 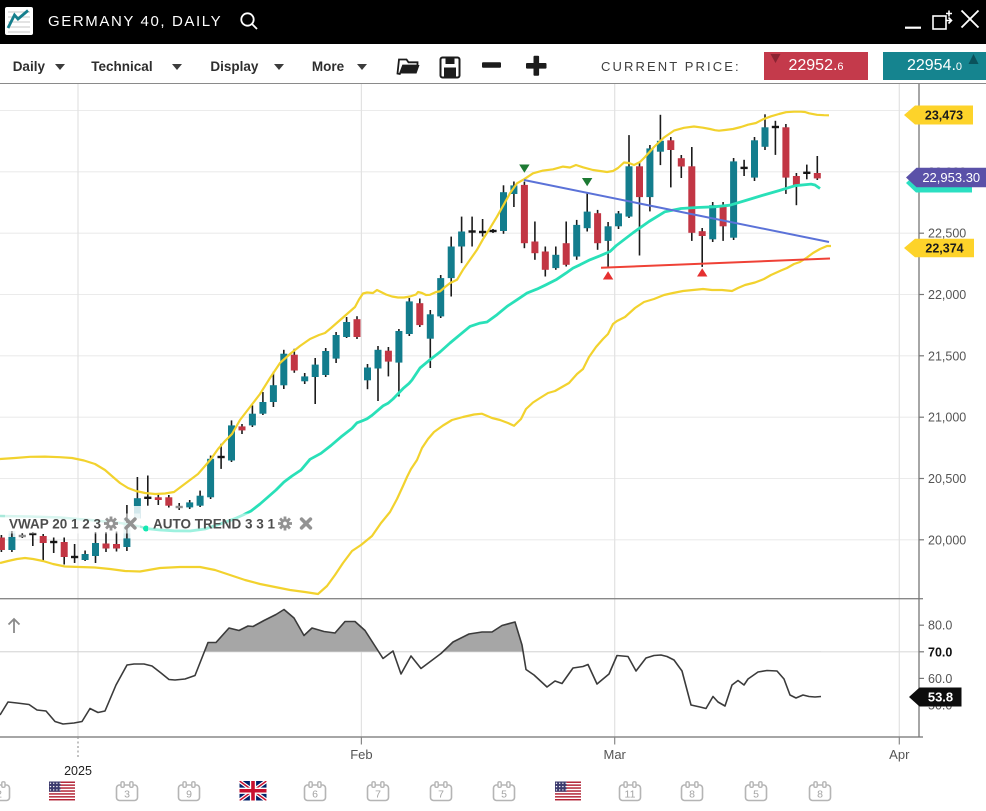 I want to click on svg-text: 9, so click(x=189, y=795).